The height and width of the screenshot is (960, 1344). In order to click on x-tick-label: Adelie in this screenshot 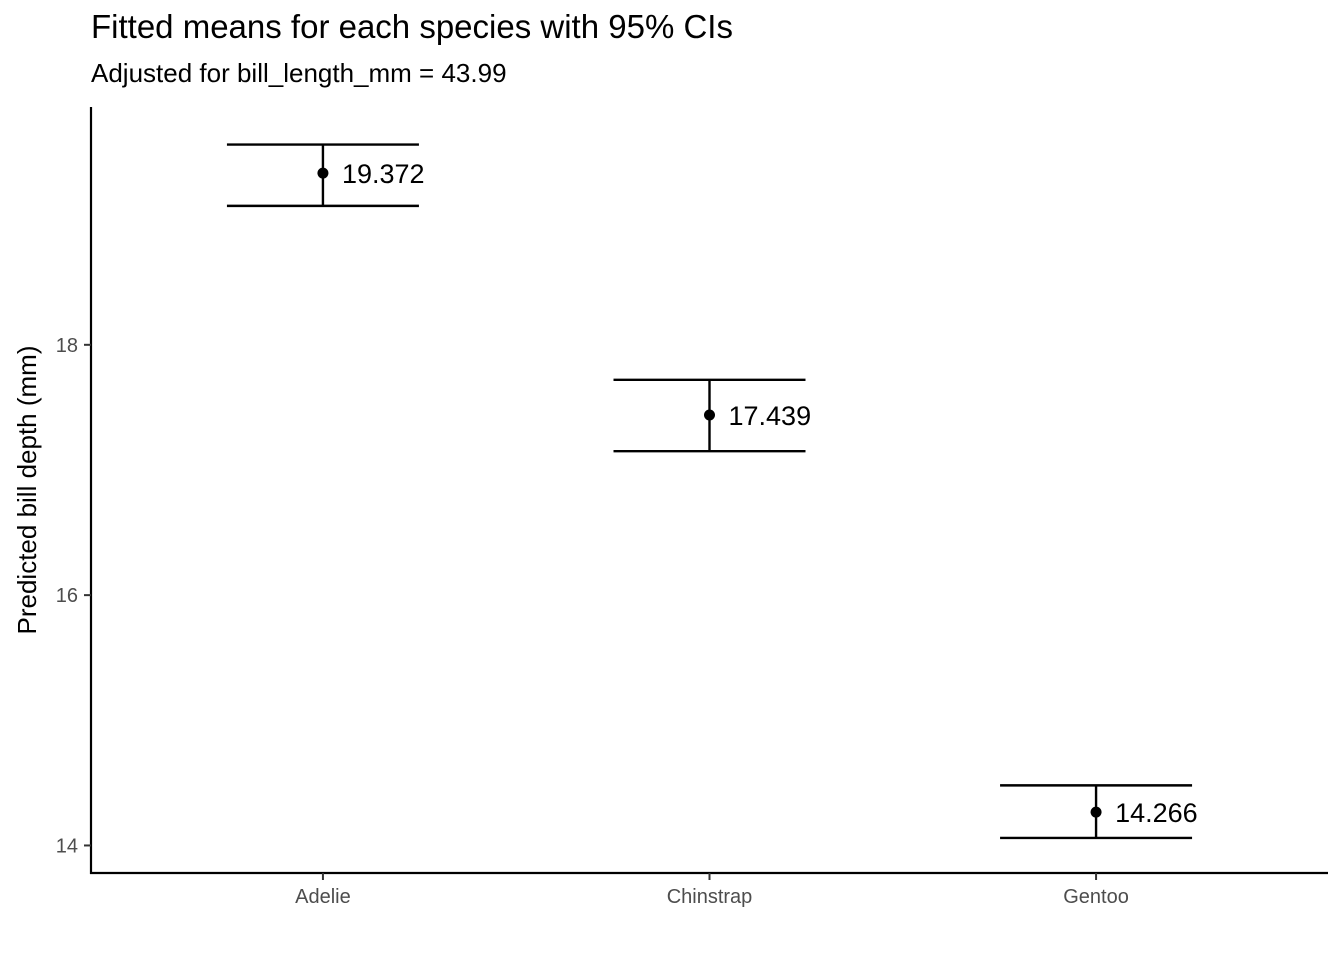, I will do `click(323, 897)`.